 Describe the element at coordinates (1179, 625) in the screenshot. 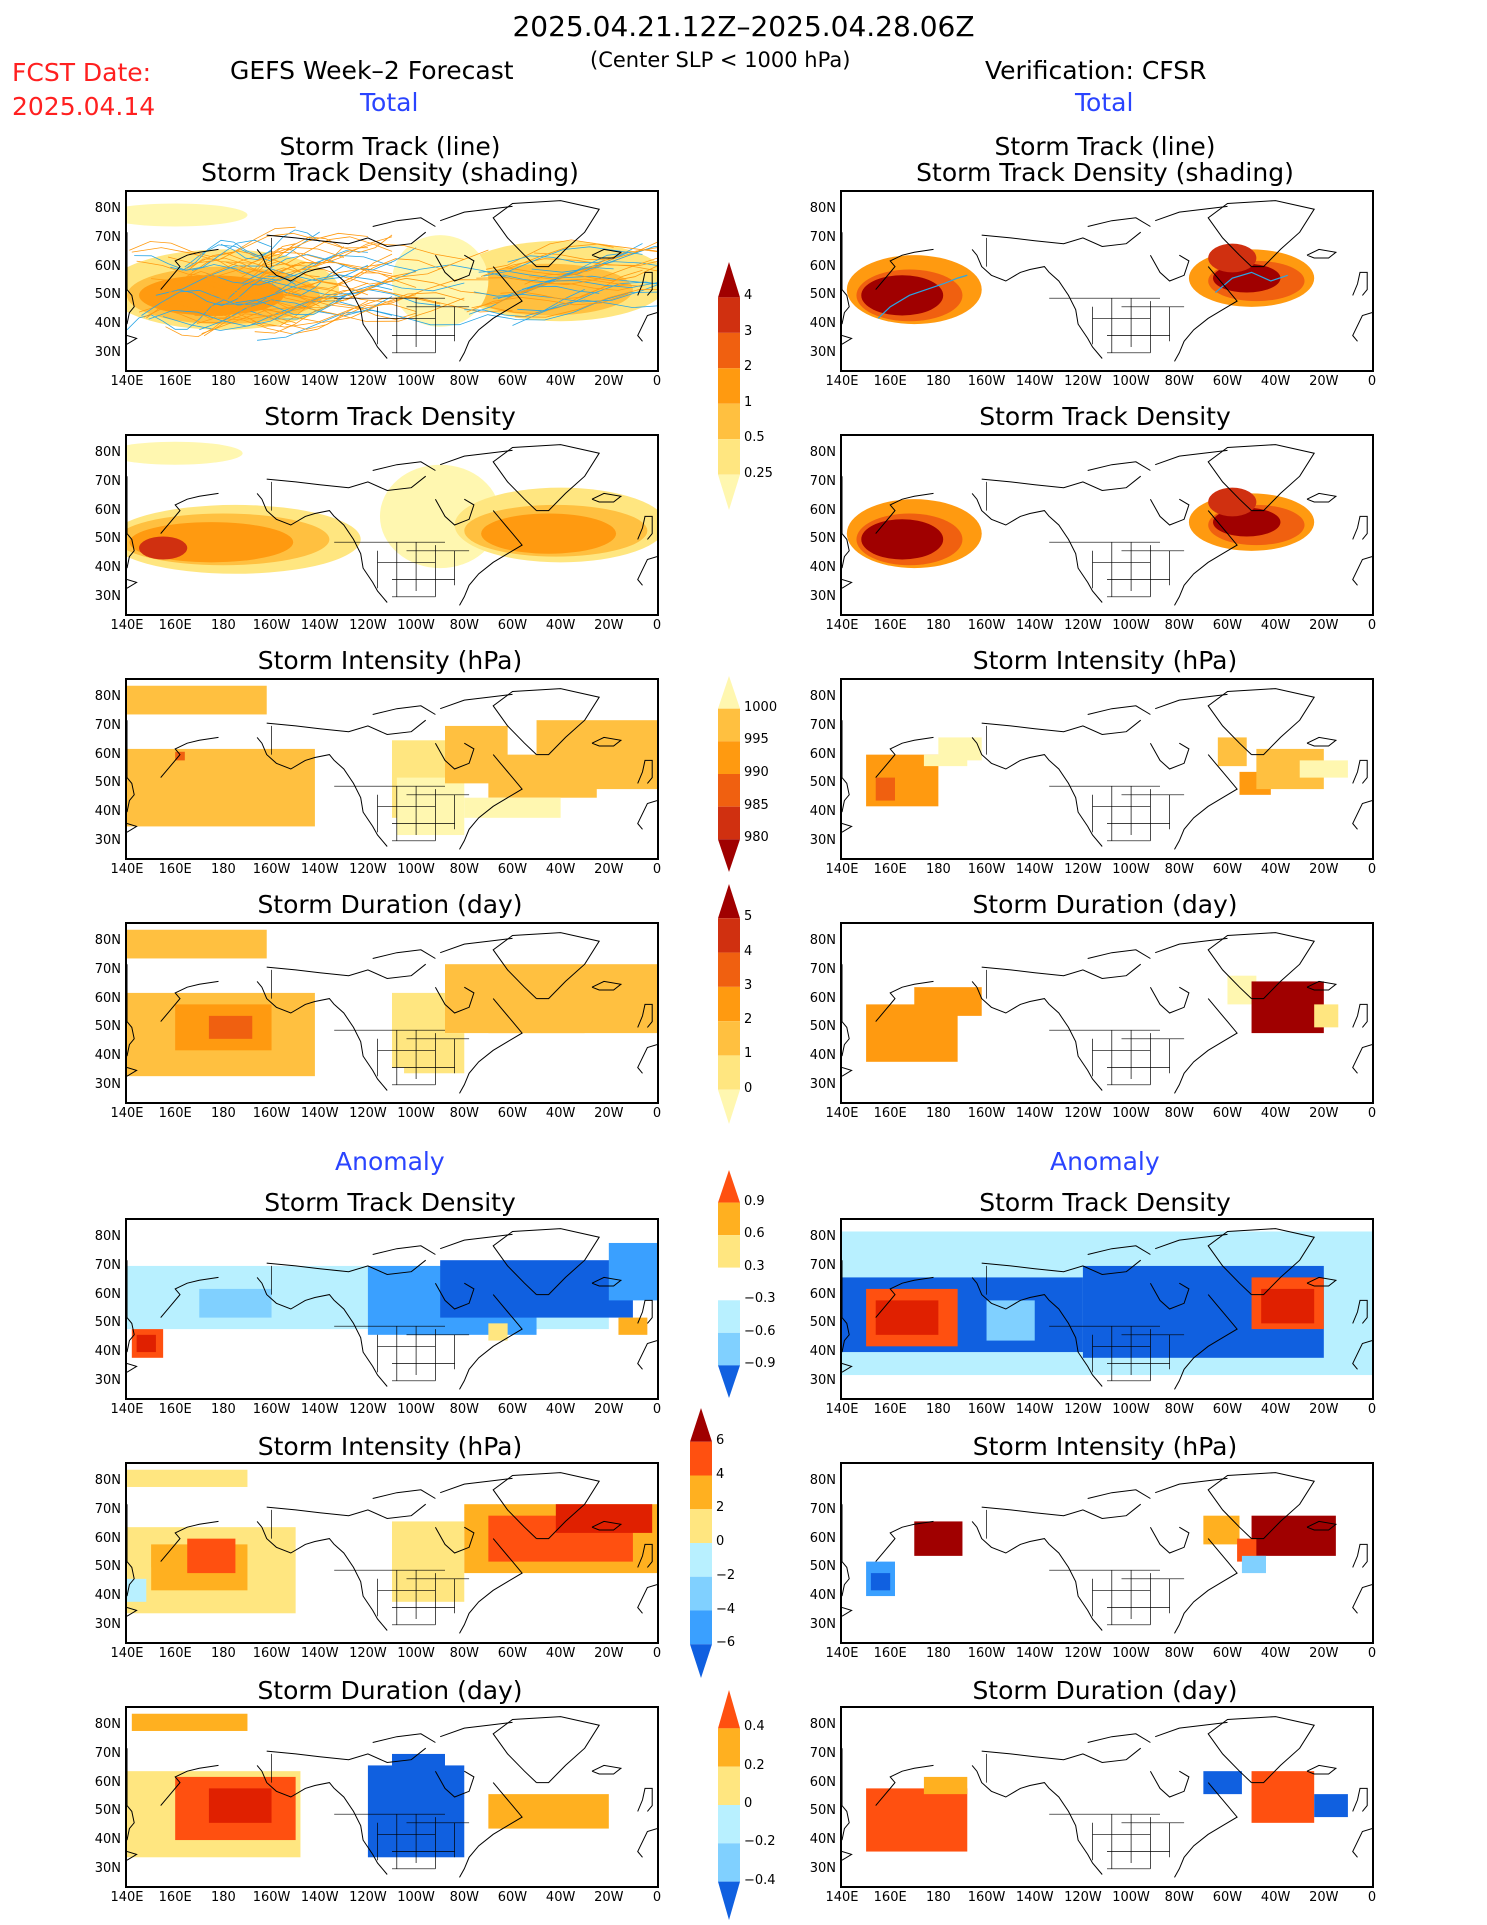

I see `lon-tick-label: 80W` at that location.